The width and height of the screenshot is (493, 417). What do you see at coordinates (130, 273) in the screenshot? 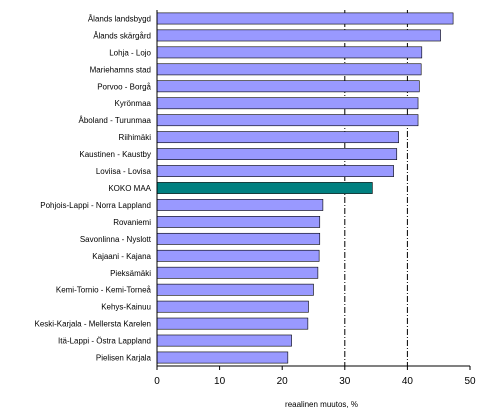
I see `category-label-15: Pieksämäki` at bounding box center [130, 273].